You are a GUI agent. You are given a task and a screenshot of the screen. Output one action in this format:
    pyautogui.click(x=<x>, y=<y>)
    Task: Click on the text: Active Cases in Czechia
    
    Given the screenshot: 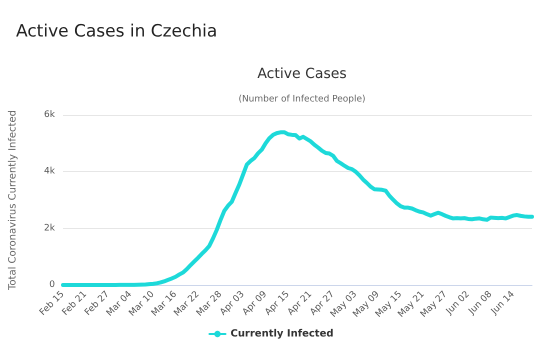 What is the action you would take?
    pyautogui.click(x=117, y=32)
    